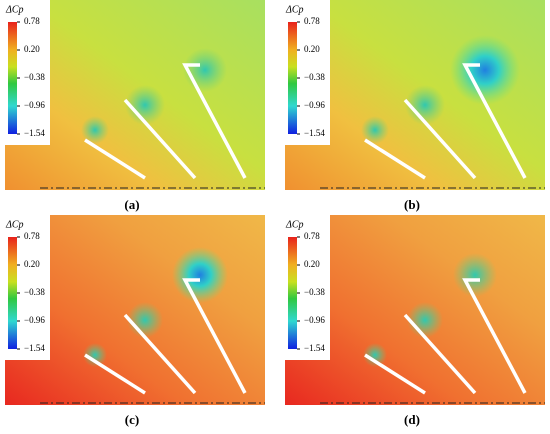 The image size is (550, 434). What do you see at coordinates (412, 419) in the screenshot?
I see `caption: (d)` at bounding box center [412, 419].